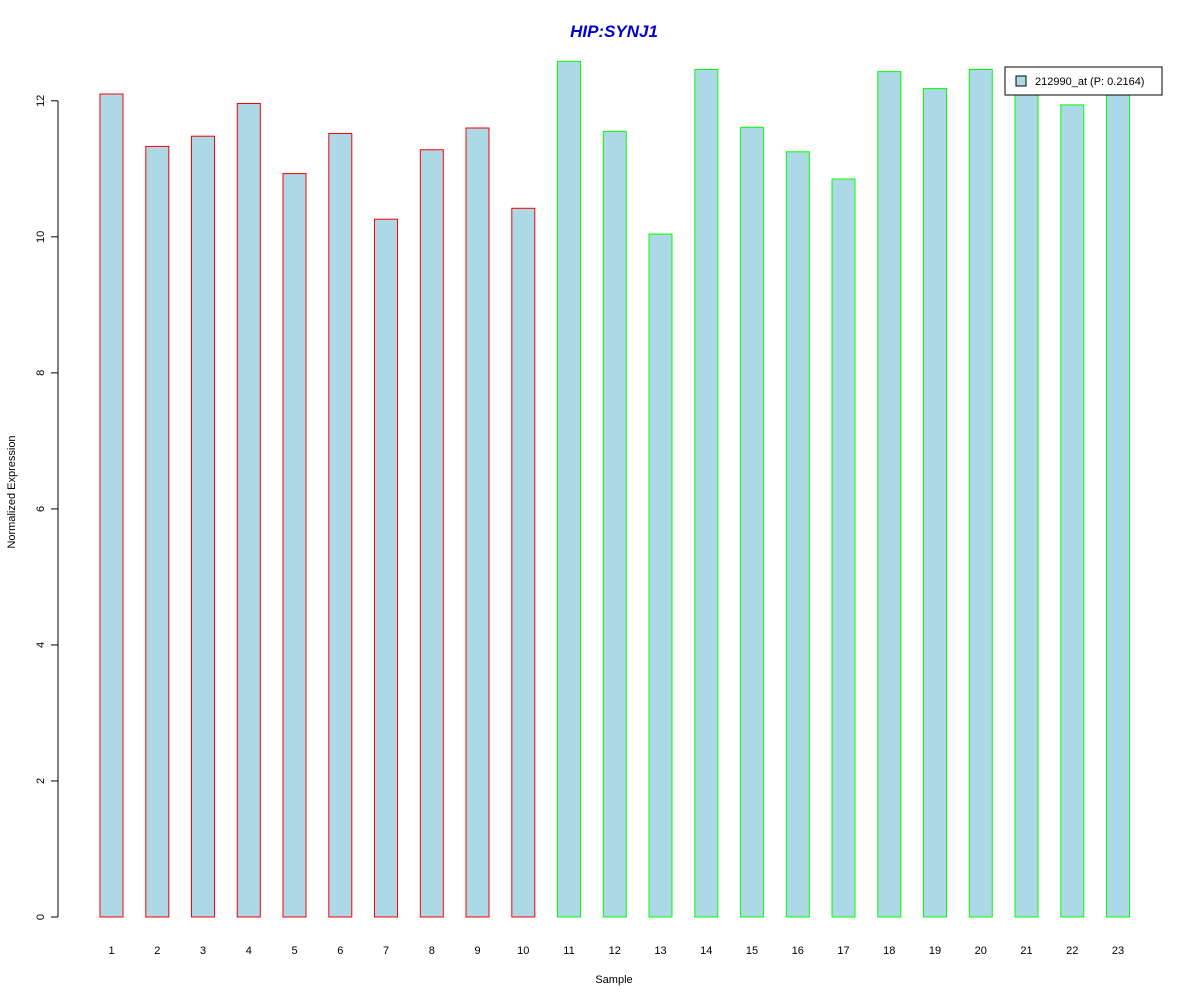 Image resolution: width=1200 pixels, height=1000 pixels. Describe the element at coordinates (111, 951) in the screenshot. I see `x-tick-label: 1` at that location.